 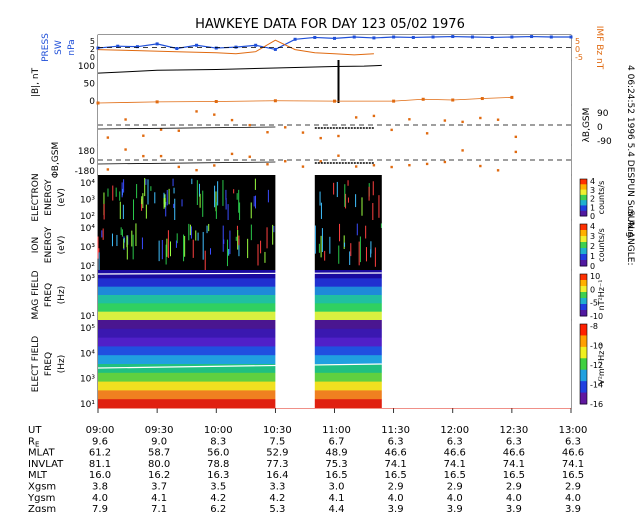 What do you see at coordinates (592, 266) in the screenshot?
I see `ion-colorbar-tick: 0` at bounding box center [592, 266].